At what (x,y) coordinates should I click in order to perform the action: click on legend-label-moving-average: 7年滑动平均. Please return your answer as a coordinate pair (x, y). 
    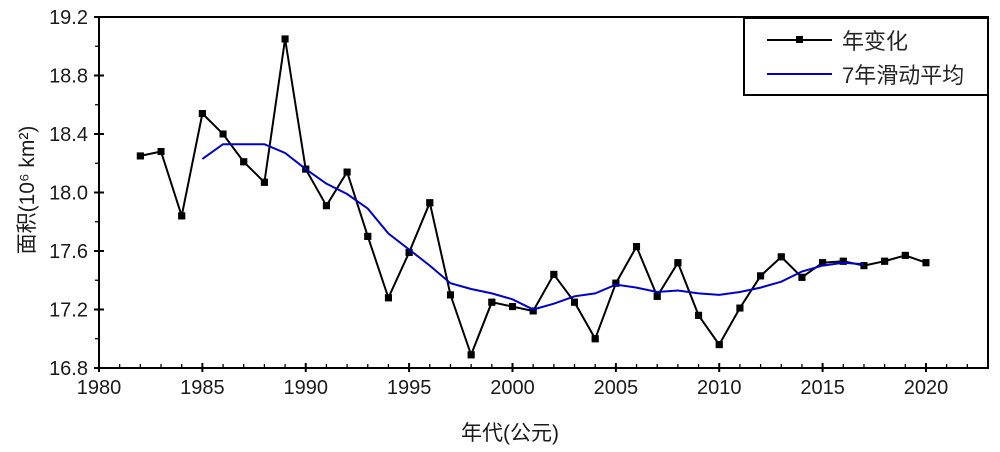
    Looking at the image, I should click on (903, 75).